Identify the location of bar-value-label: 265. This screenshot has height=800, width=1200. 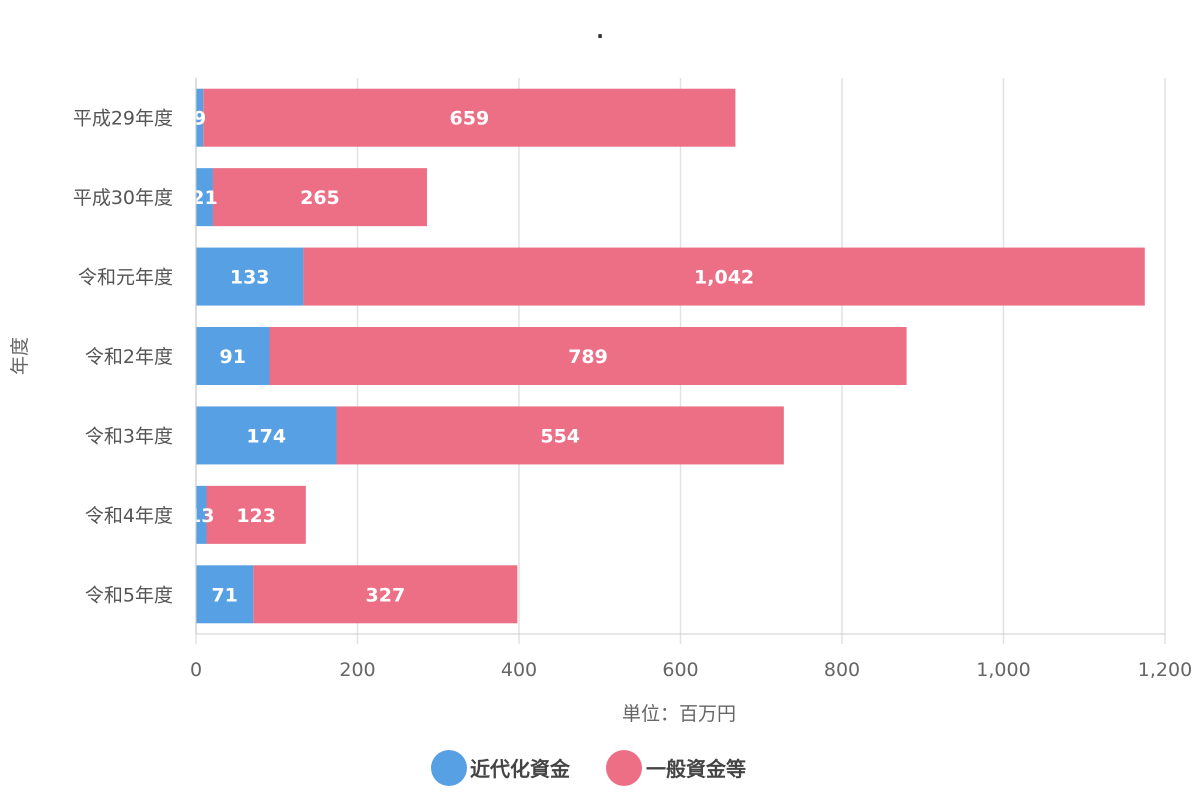
(320, 198).